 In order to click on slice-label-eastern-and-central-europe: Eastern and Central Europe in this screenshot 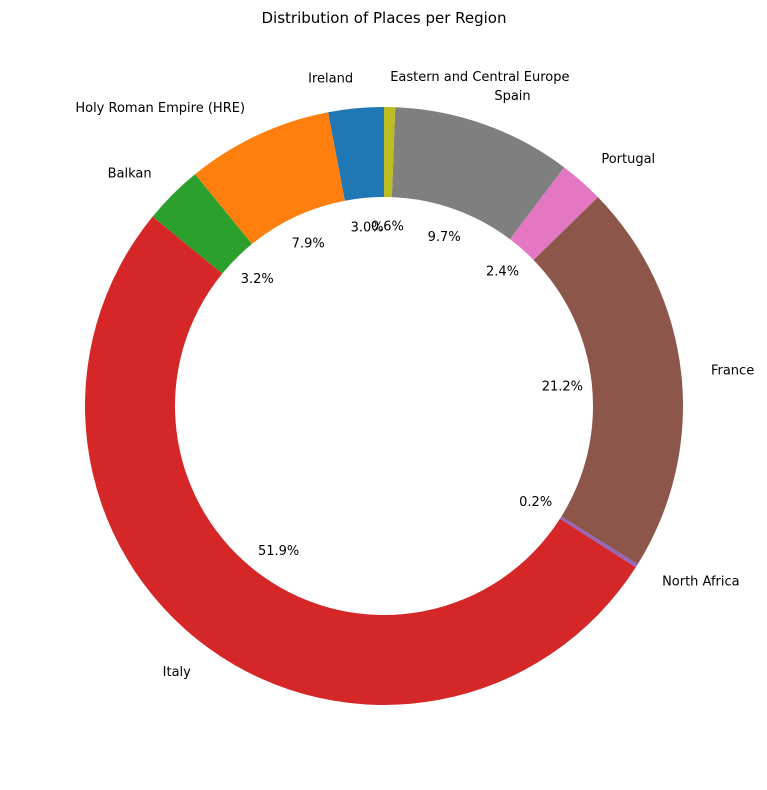, I will do `click(479, 77)`.